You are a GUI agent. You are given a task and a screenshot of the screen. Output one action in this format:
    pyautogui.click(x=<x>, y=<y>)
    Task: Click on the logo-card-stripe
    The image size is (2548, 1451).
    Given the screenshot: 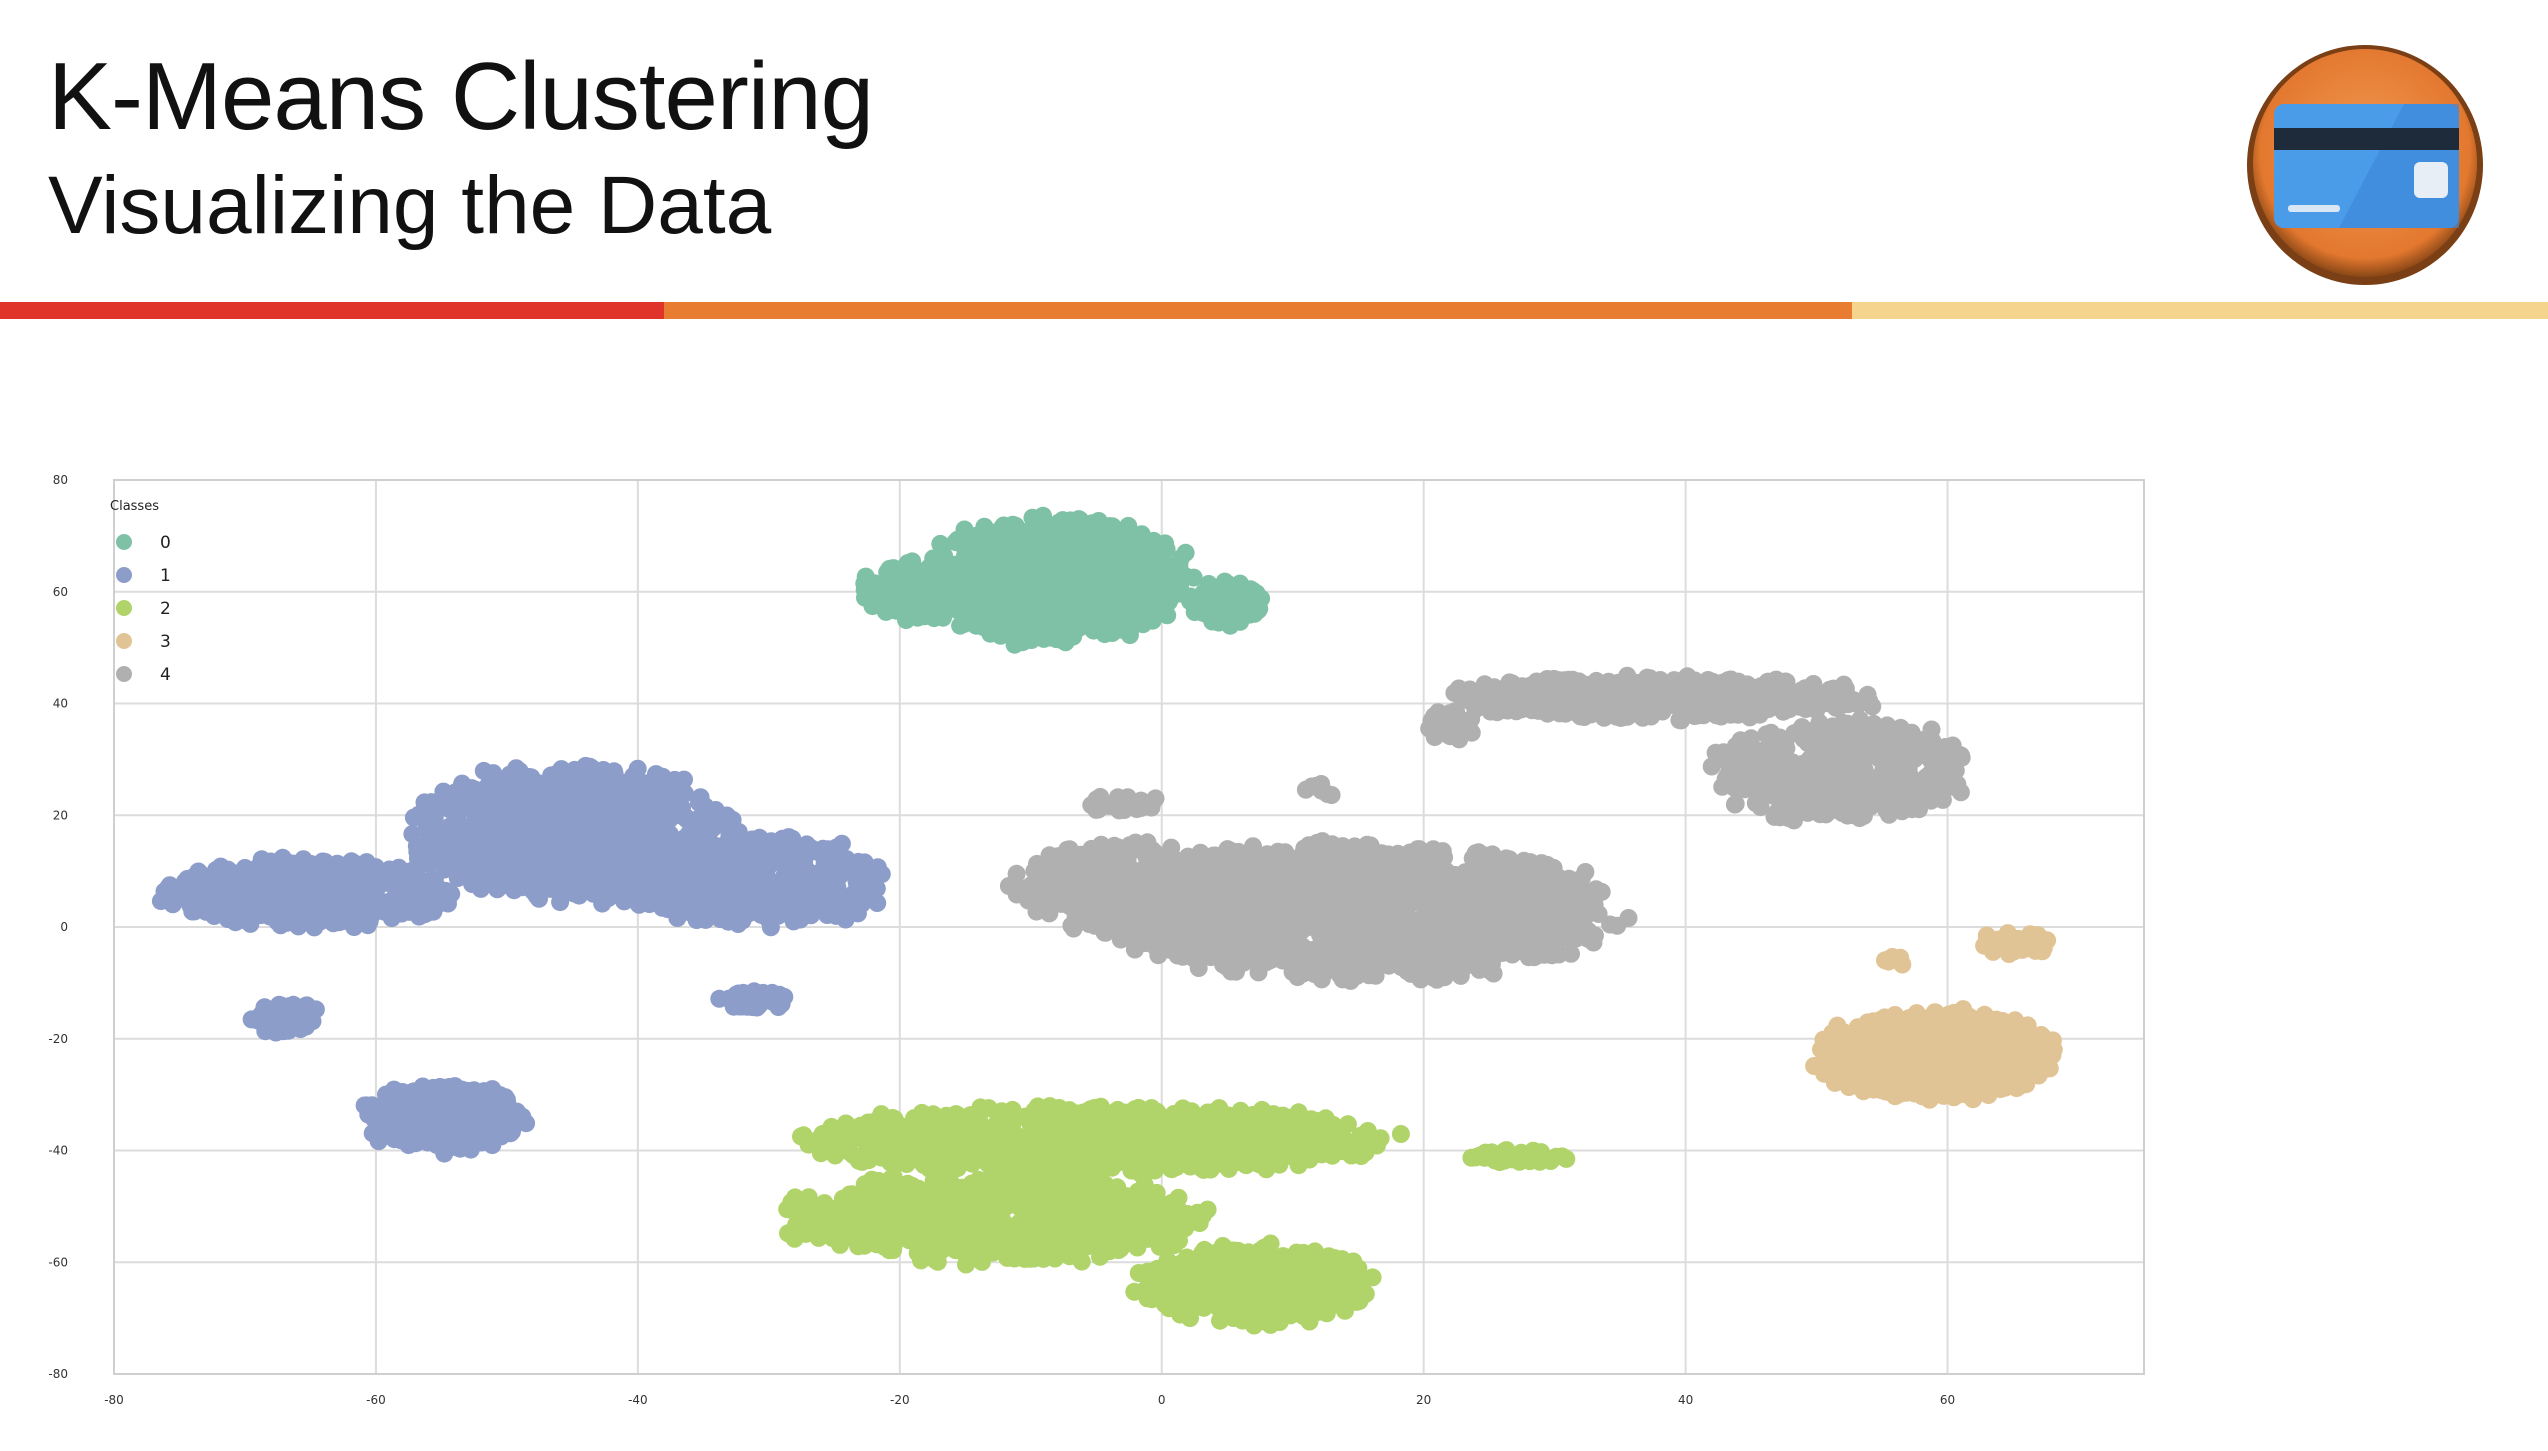 What is the action you would take?
    pyautogui.click(x=2366, y=139)
    